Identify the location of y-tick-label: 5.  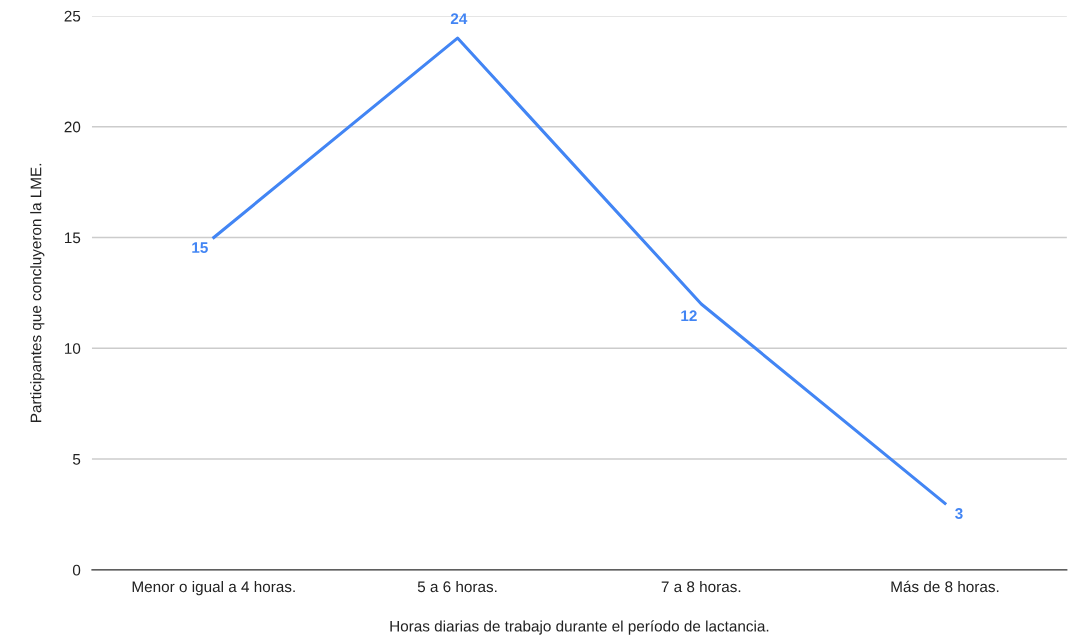
(76, 459).